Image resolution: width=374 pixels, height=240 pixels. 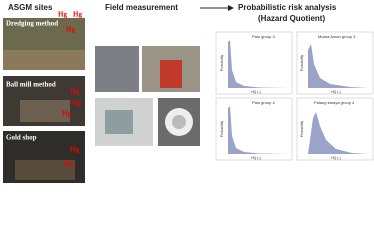 What do you see at coordinates (337, 36) in the screenshot?
I see `panel-title: Muara Aman group 3` at bounding box center [337, 36].